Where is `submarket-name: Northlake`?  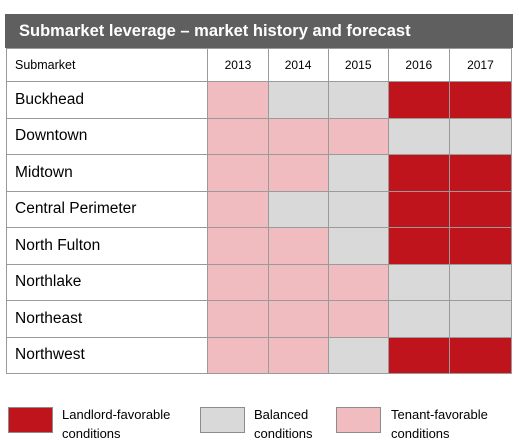 submarket-name: Northlake is located at coordinates (107, 282).